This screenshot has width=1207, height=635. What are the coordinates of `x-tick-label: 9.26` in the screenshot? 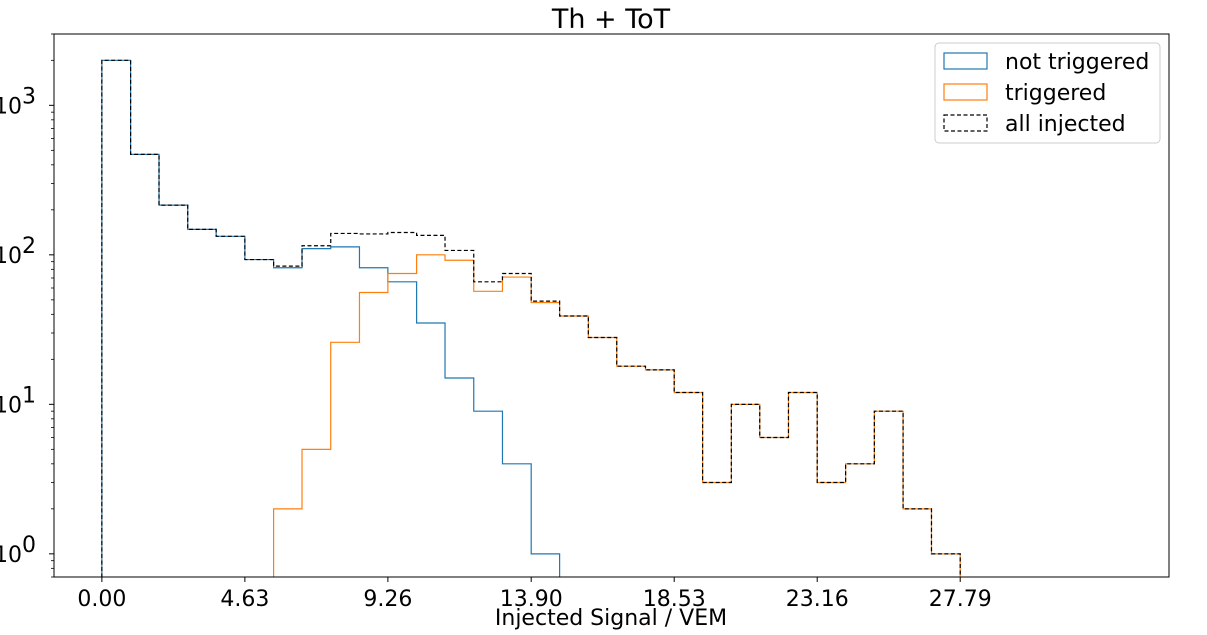 It's located at (387, 599).